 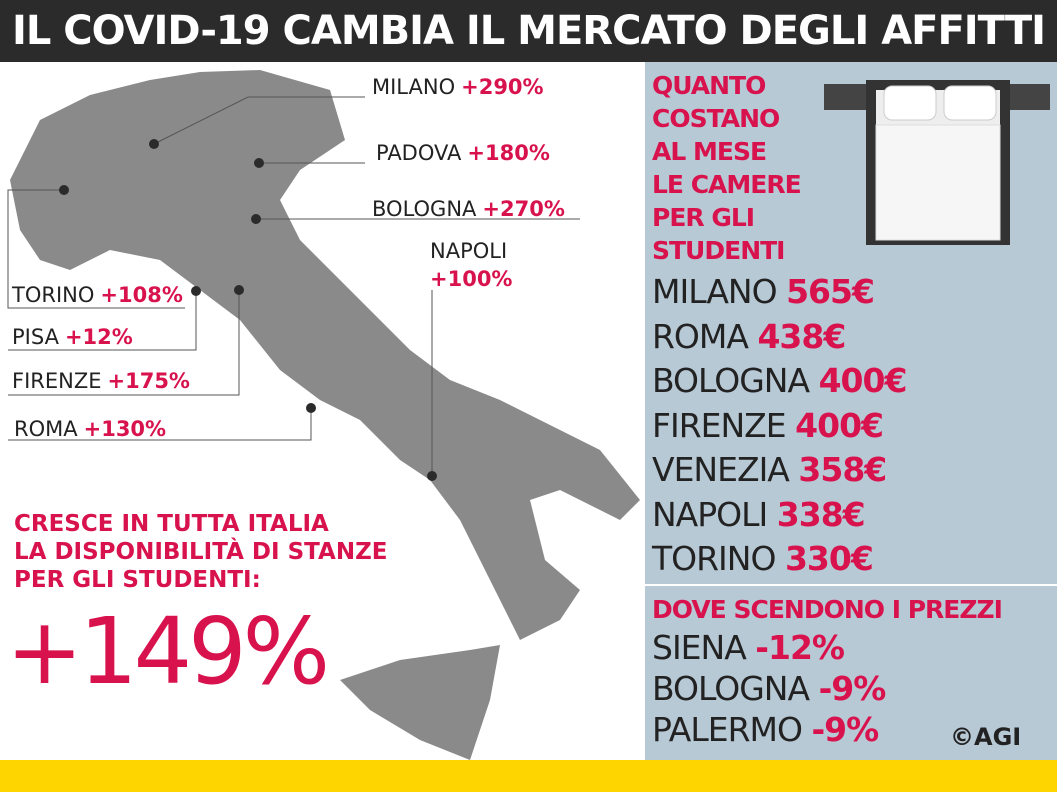 I want to click on credit: ©AGI, so click(x=985, y=737).